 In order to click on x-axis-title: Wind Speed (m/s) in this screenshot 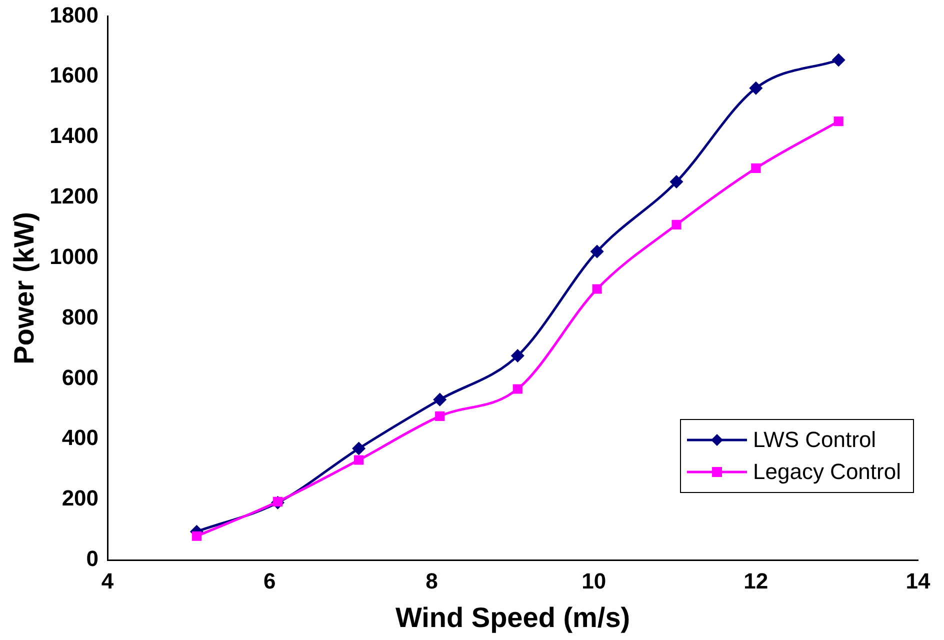, I will do `click(512, 617)`.